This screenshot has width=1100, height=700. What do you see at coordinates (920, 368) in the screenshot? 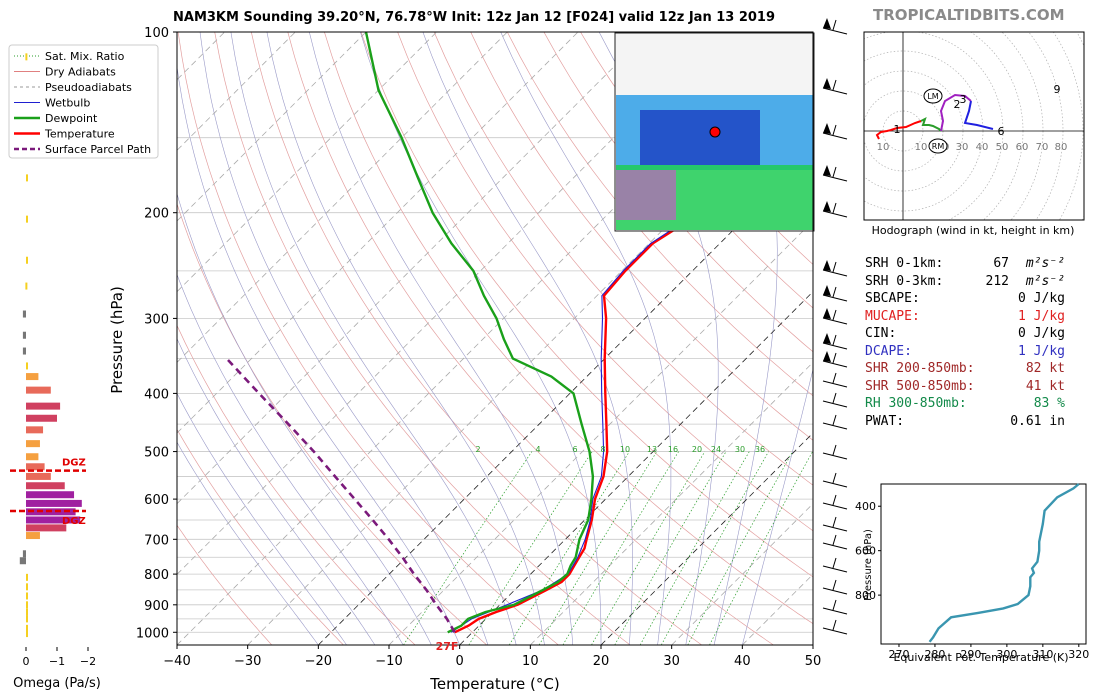
I see `stat-label: SHR 200-850mb:` at bounding box center [920, 368].